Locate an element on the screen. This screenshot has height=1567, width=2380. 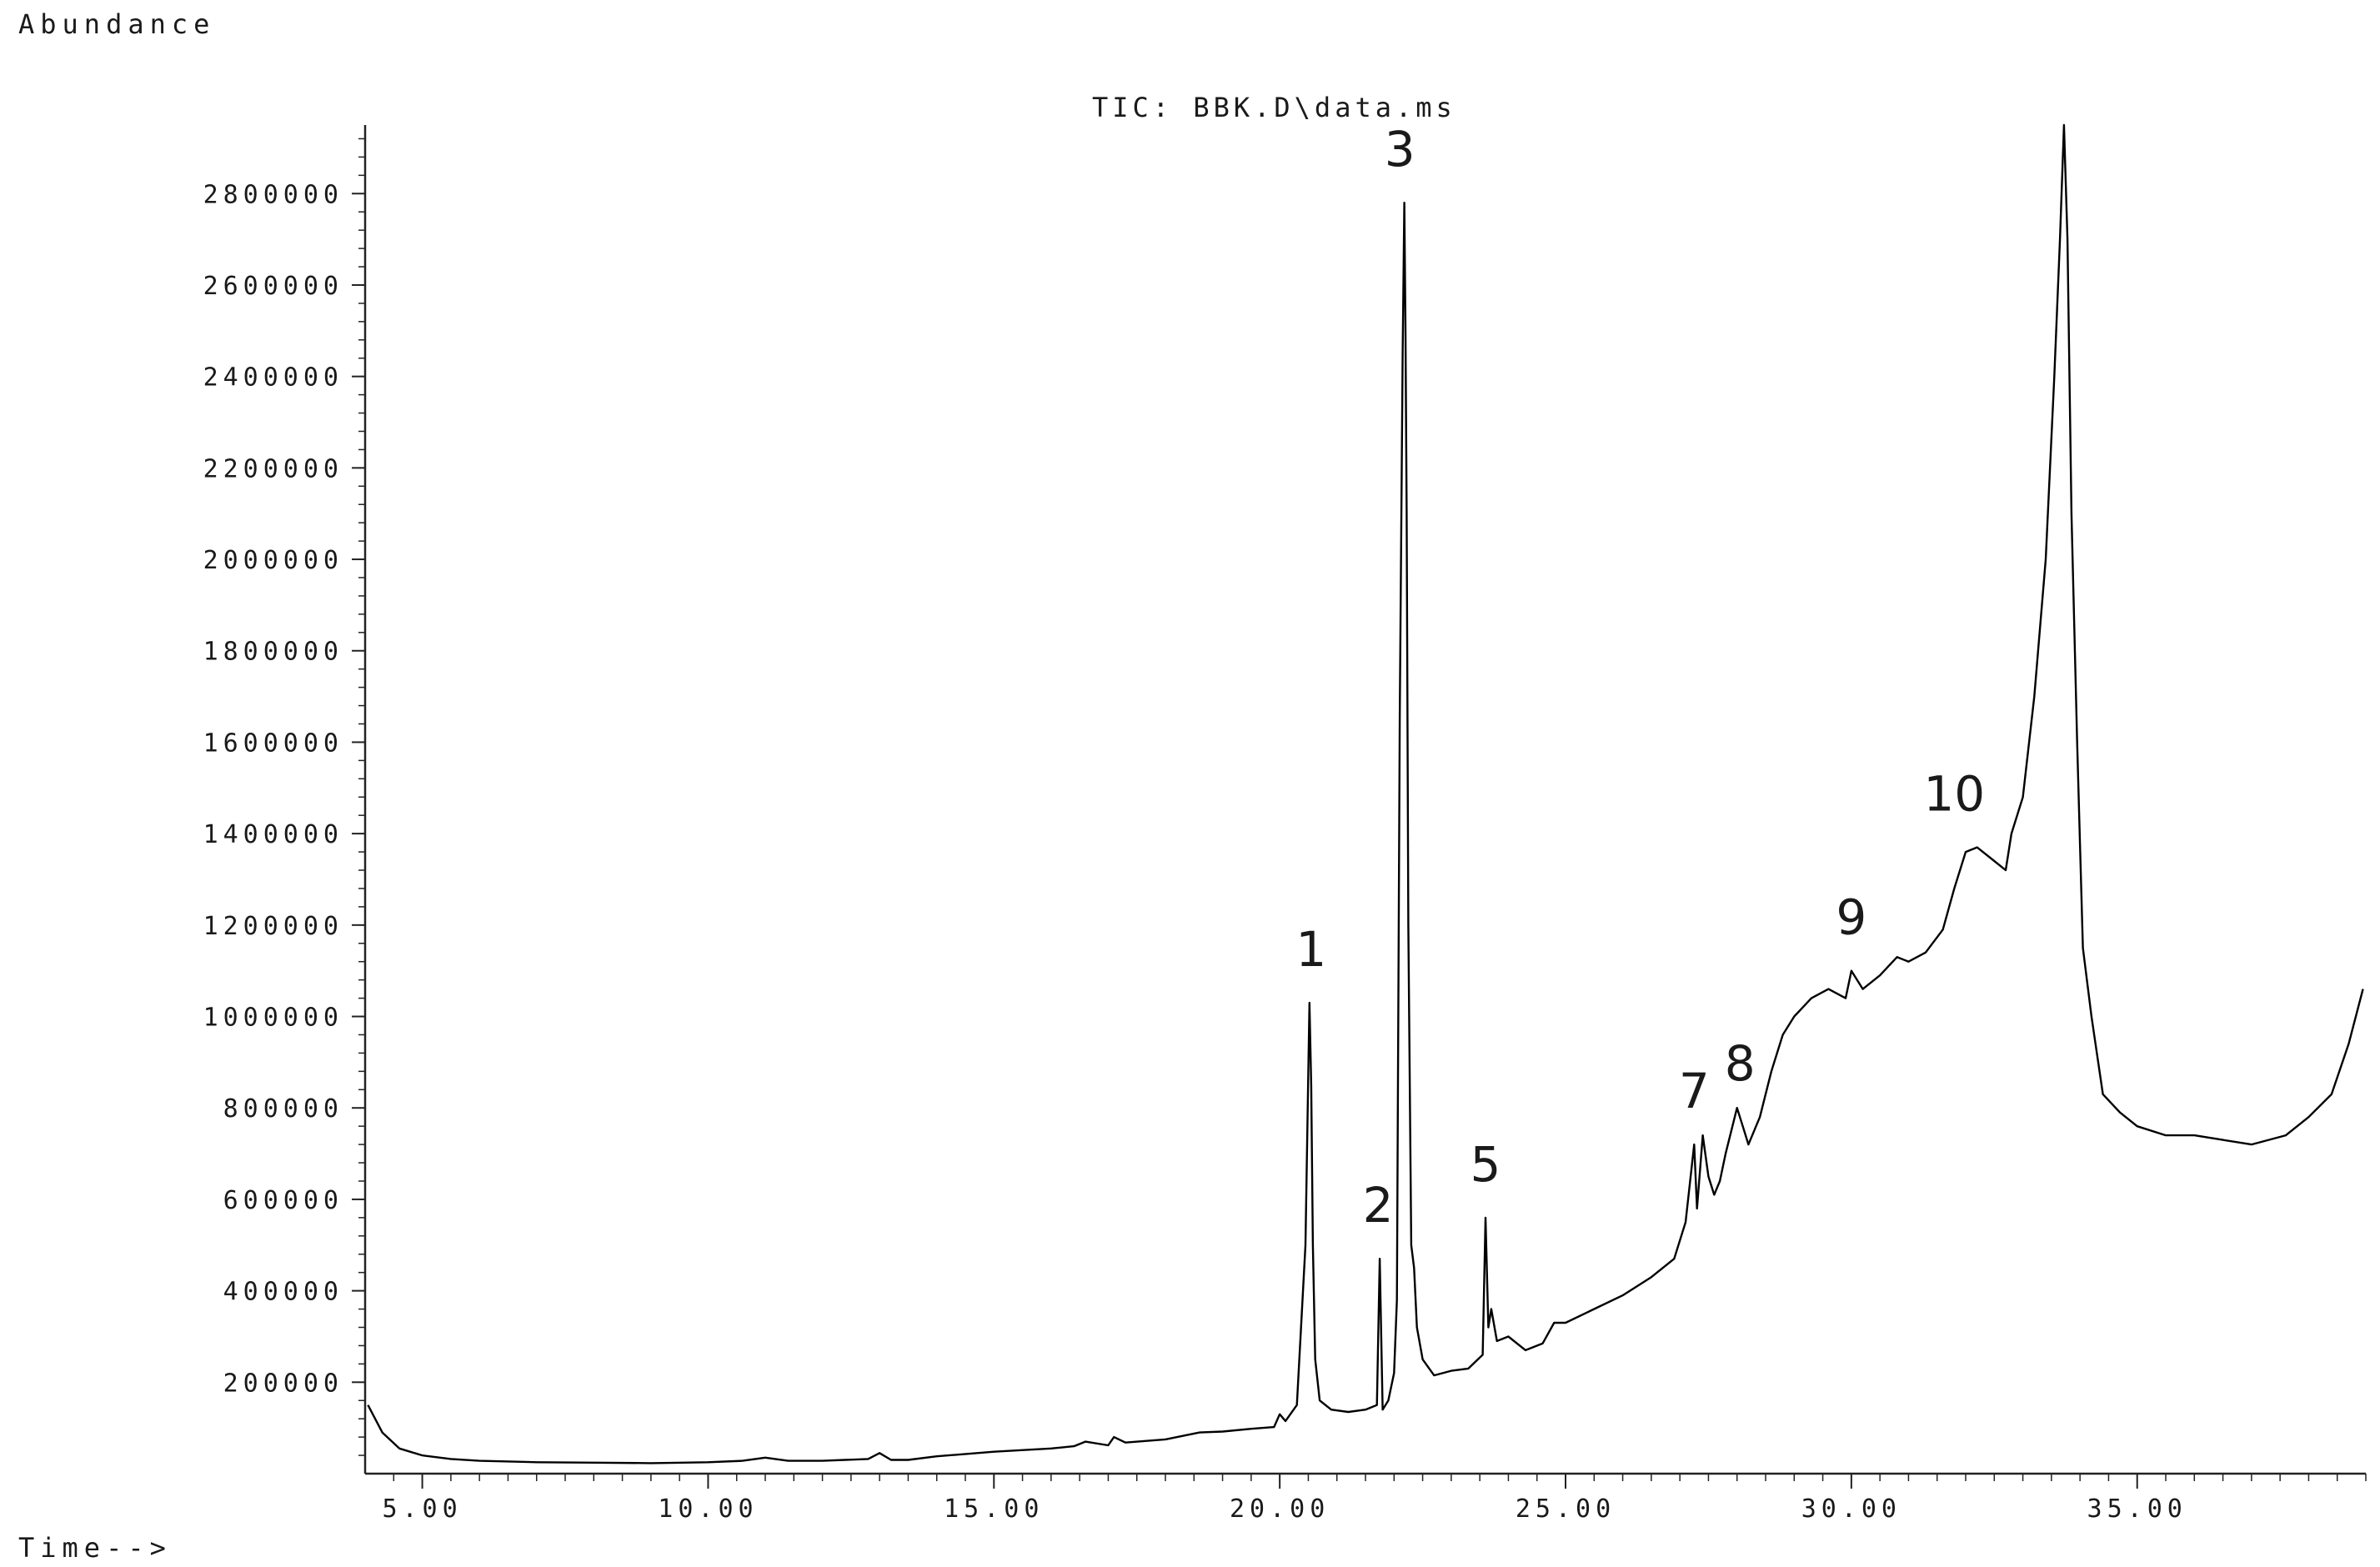
peak-label: 7 is located at coordinates (1694, 1091).